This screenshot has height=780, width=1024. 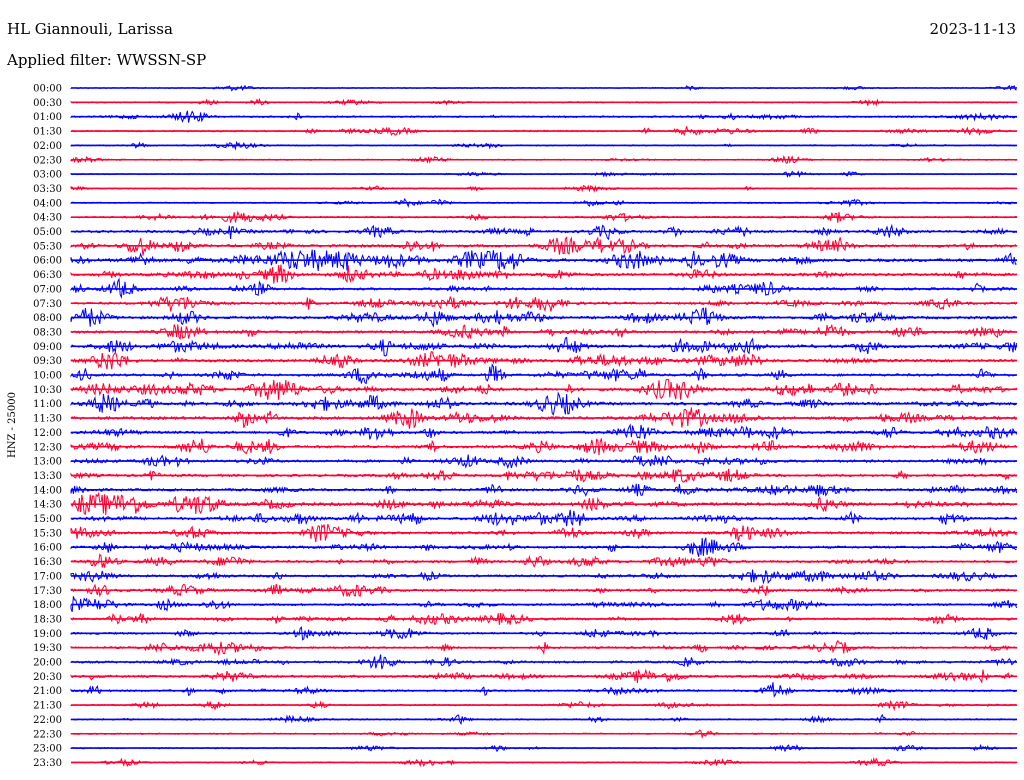 I want to click on time-label-0630: 06:30, so click(x=47, y=275).